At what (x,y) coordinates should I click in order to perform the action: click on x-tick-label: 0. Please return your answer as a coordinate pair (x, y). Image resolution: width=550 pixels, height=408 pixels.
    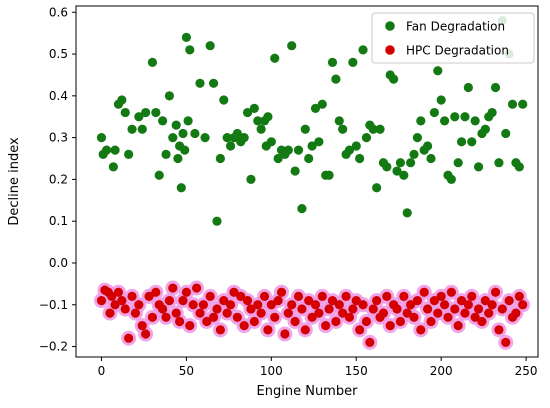
    Looking at the image, I should click on (102, 371).